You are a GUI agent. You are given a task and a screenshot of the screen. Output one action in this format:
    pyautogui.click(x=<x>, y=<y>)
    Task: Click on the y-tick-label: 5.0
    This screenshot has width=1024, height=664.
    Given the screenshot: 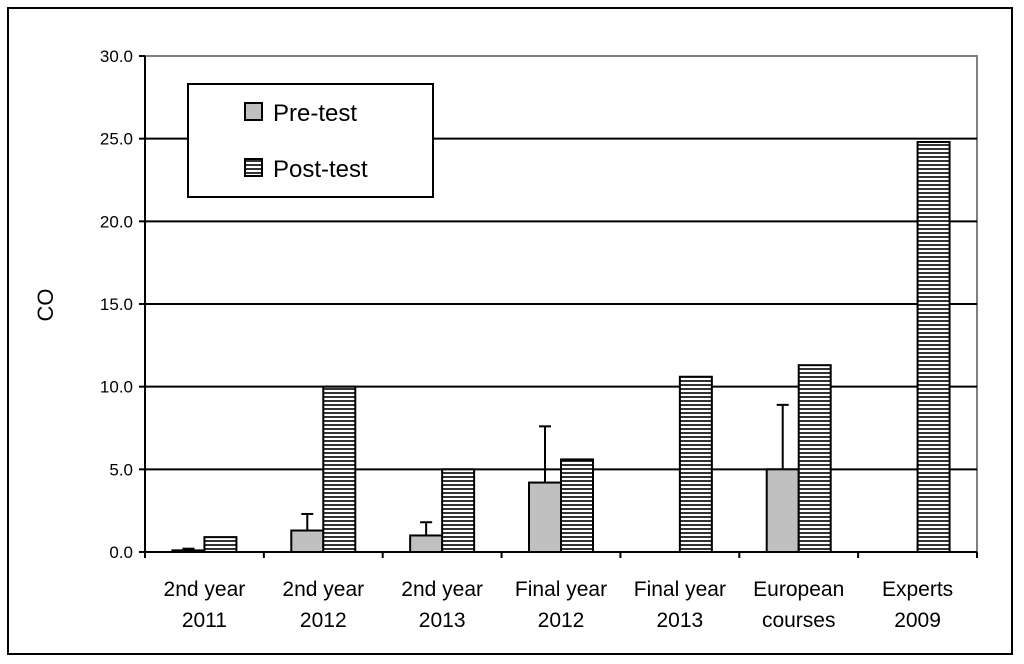 What is the action you would take?
    pyautogui.click(x=121, y=469)
    